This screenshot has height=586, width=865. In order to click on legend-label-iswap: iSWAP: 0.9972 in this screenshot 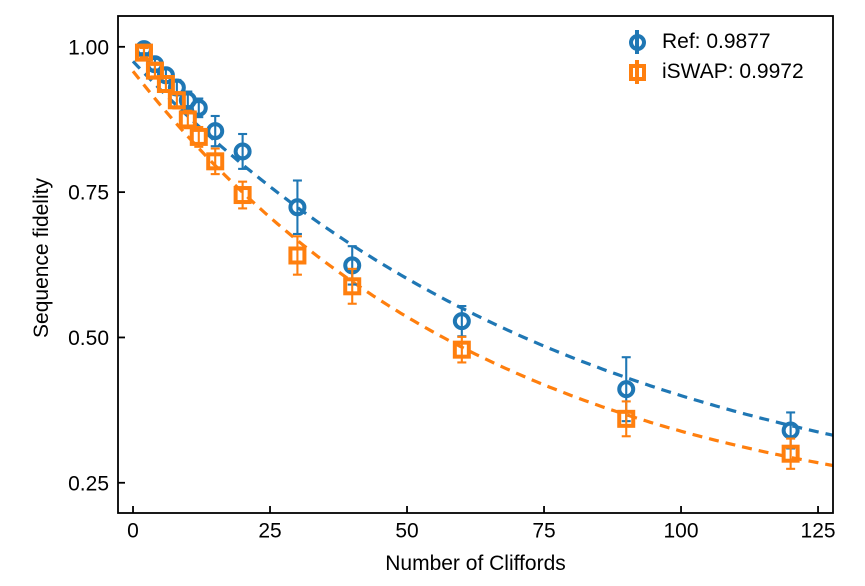, I will do `click(733, 71)`.